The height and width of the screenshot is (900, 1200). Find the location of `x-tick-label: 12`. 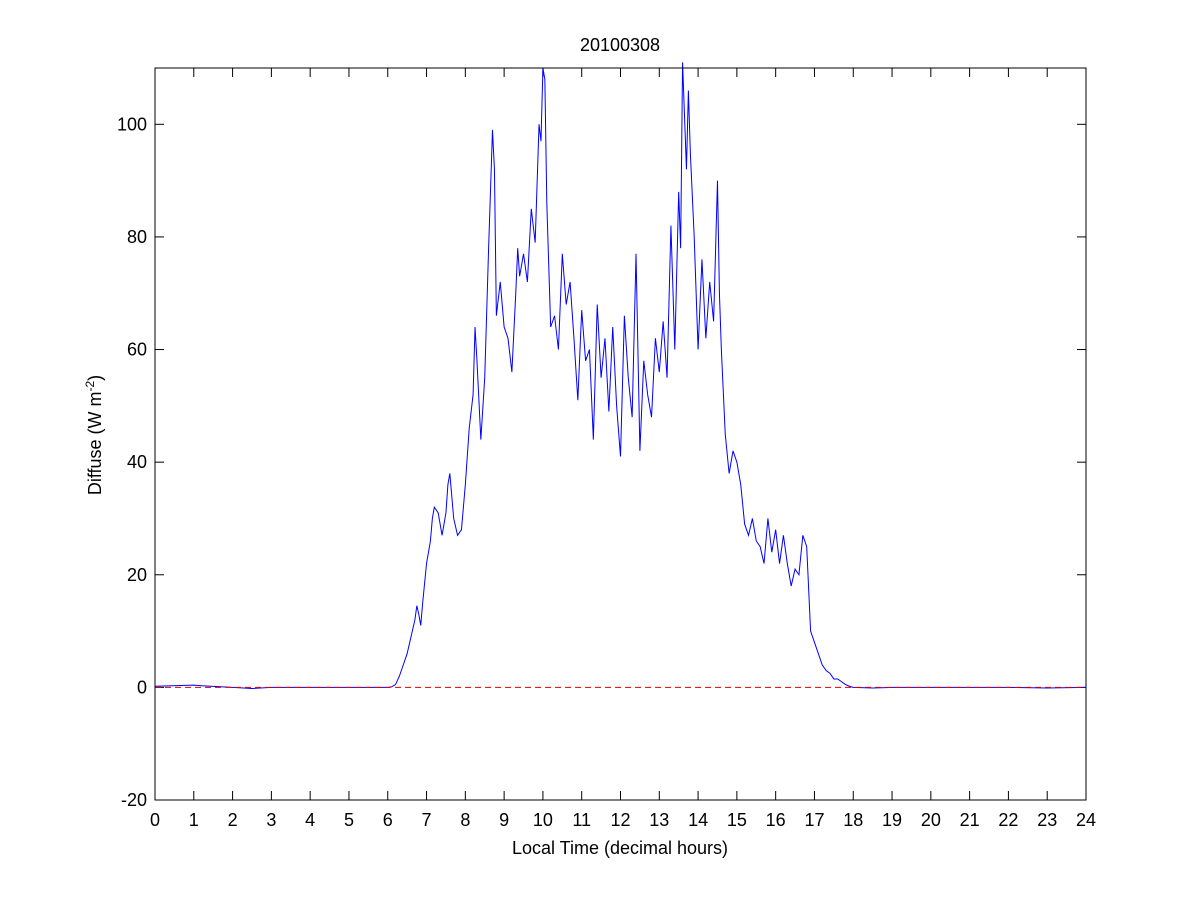

x-tick-label: 12 is located at coordinates (620, 820).